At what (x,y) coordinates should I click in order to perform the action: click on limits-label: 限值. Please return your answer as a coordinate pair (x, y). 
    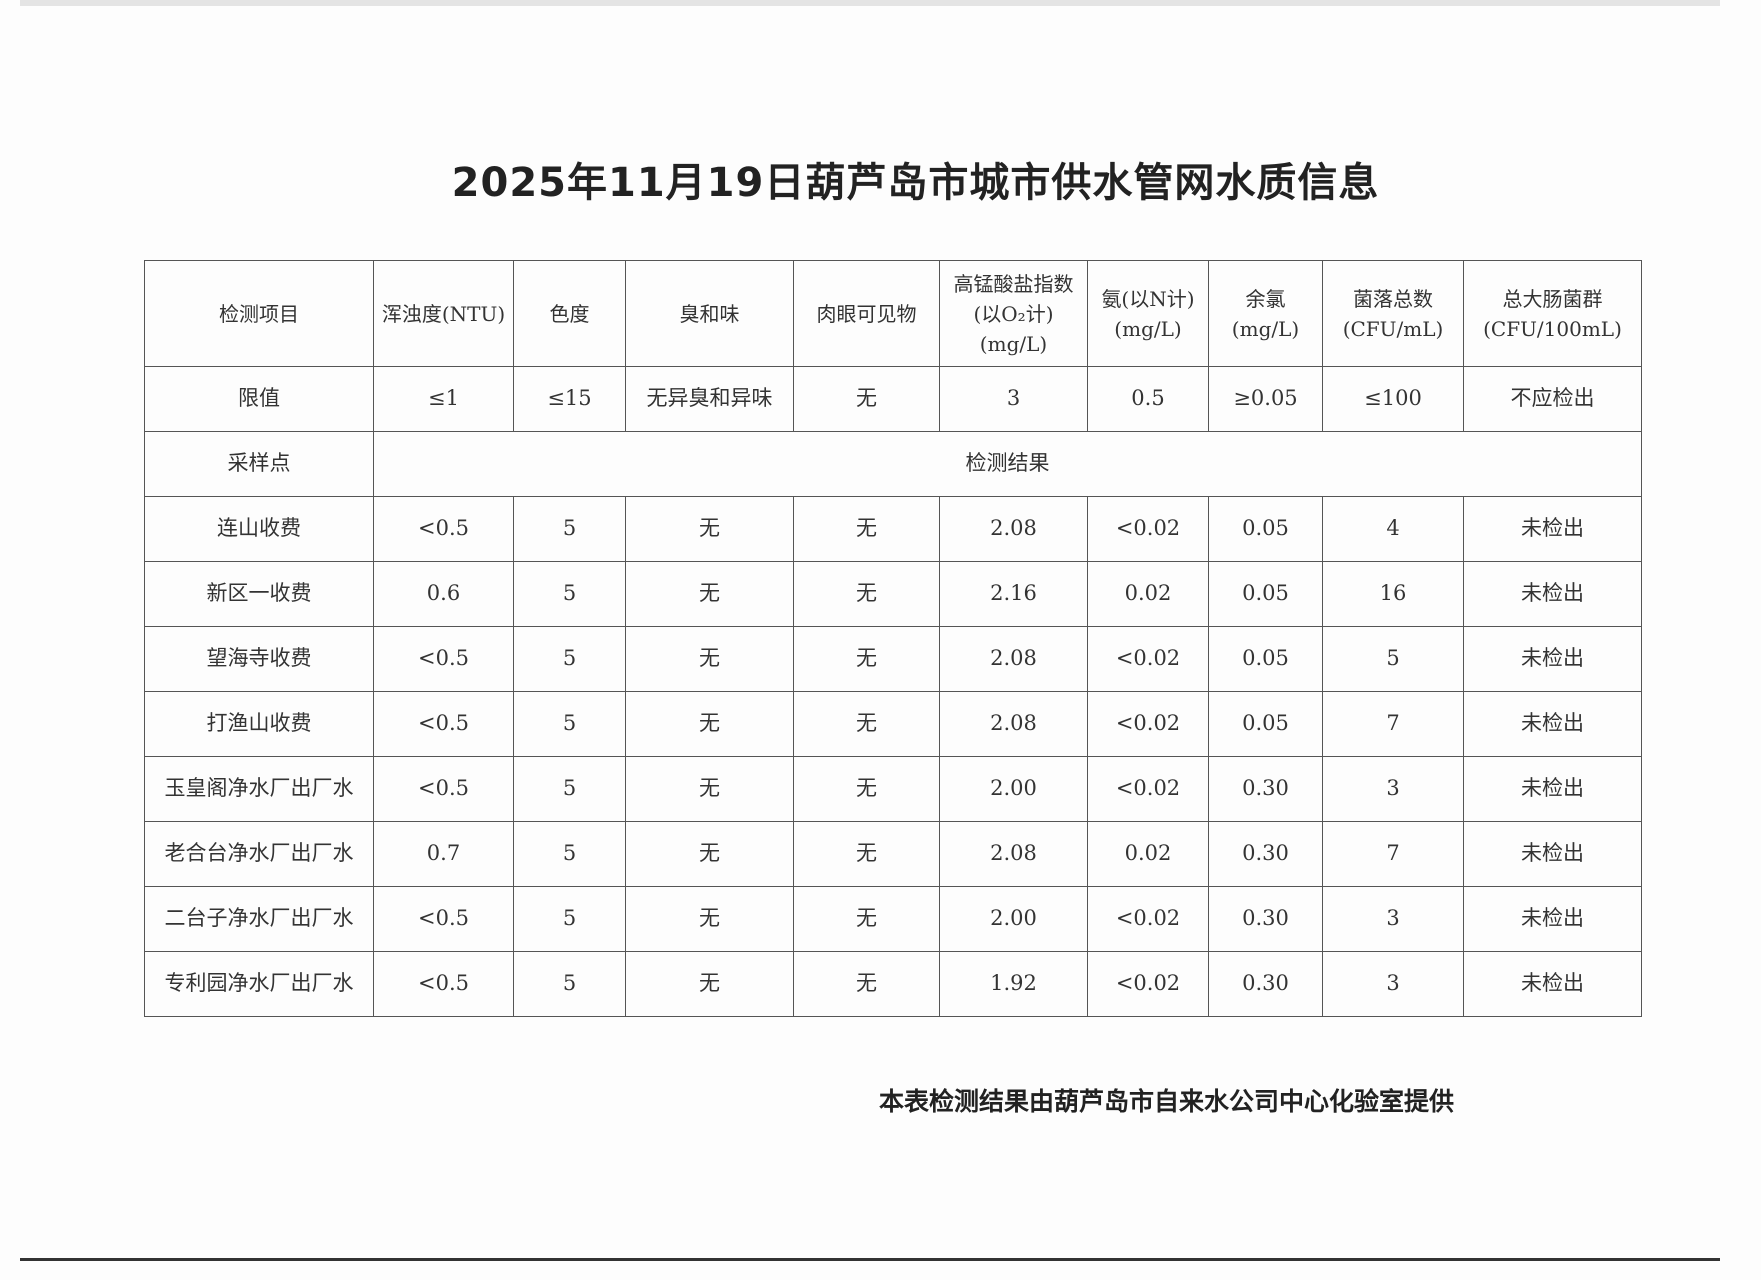
    Looking at the image, I should click on (259, 399).